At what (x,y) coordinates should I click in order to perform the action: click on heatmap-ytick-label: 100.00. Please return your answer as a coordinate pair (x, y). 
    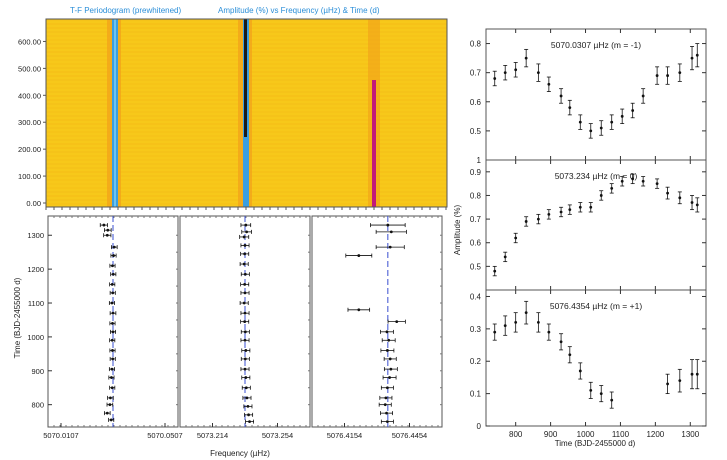
    Looking at the image, I should click on (29, 176).